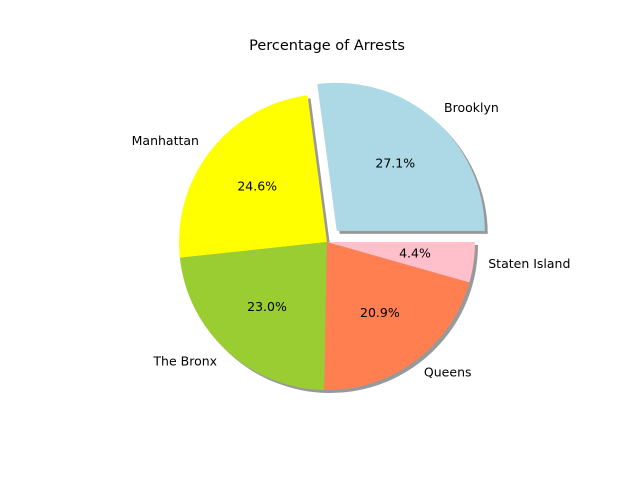 The image size is (640, 480). I want to click on slice-label-queens: Queens, so click(448, 371).